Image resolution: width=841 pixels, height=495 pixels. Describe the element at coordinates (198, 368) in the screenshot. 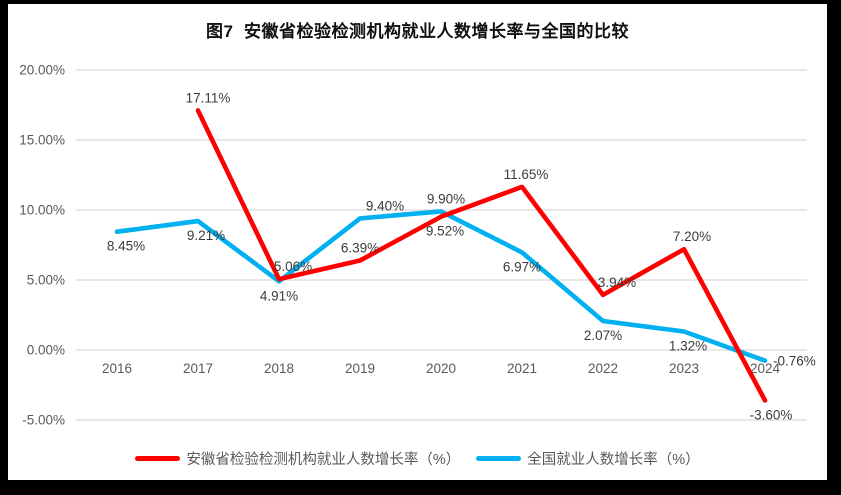

I see `x-axis-tick-label: 2017` at that location.